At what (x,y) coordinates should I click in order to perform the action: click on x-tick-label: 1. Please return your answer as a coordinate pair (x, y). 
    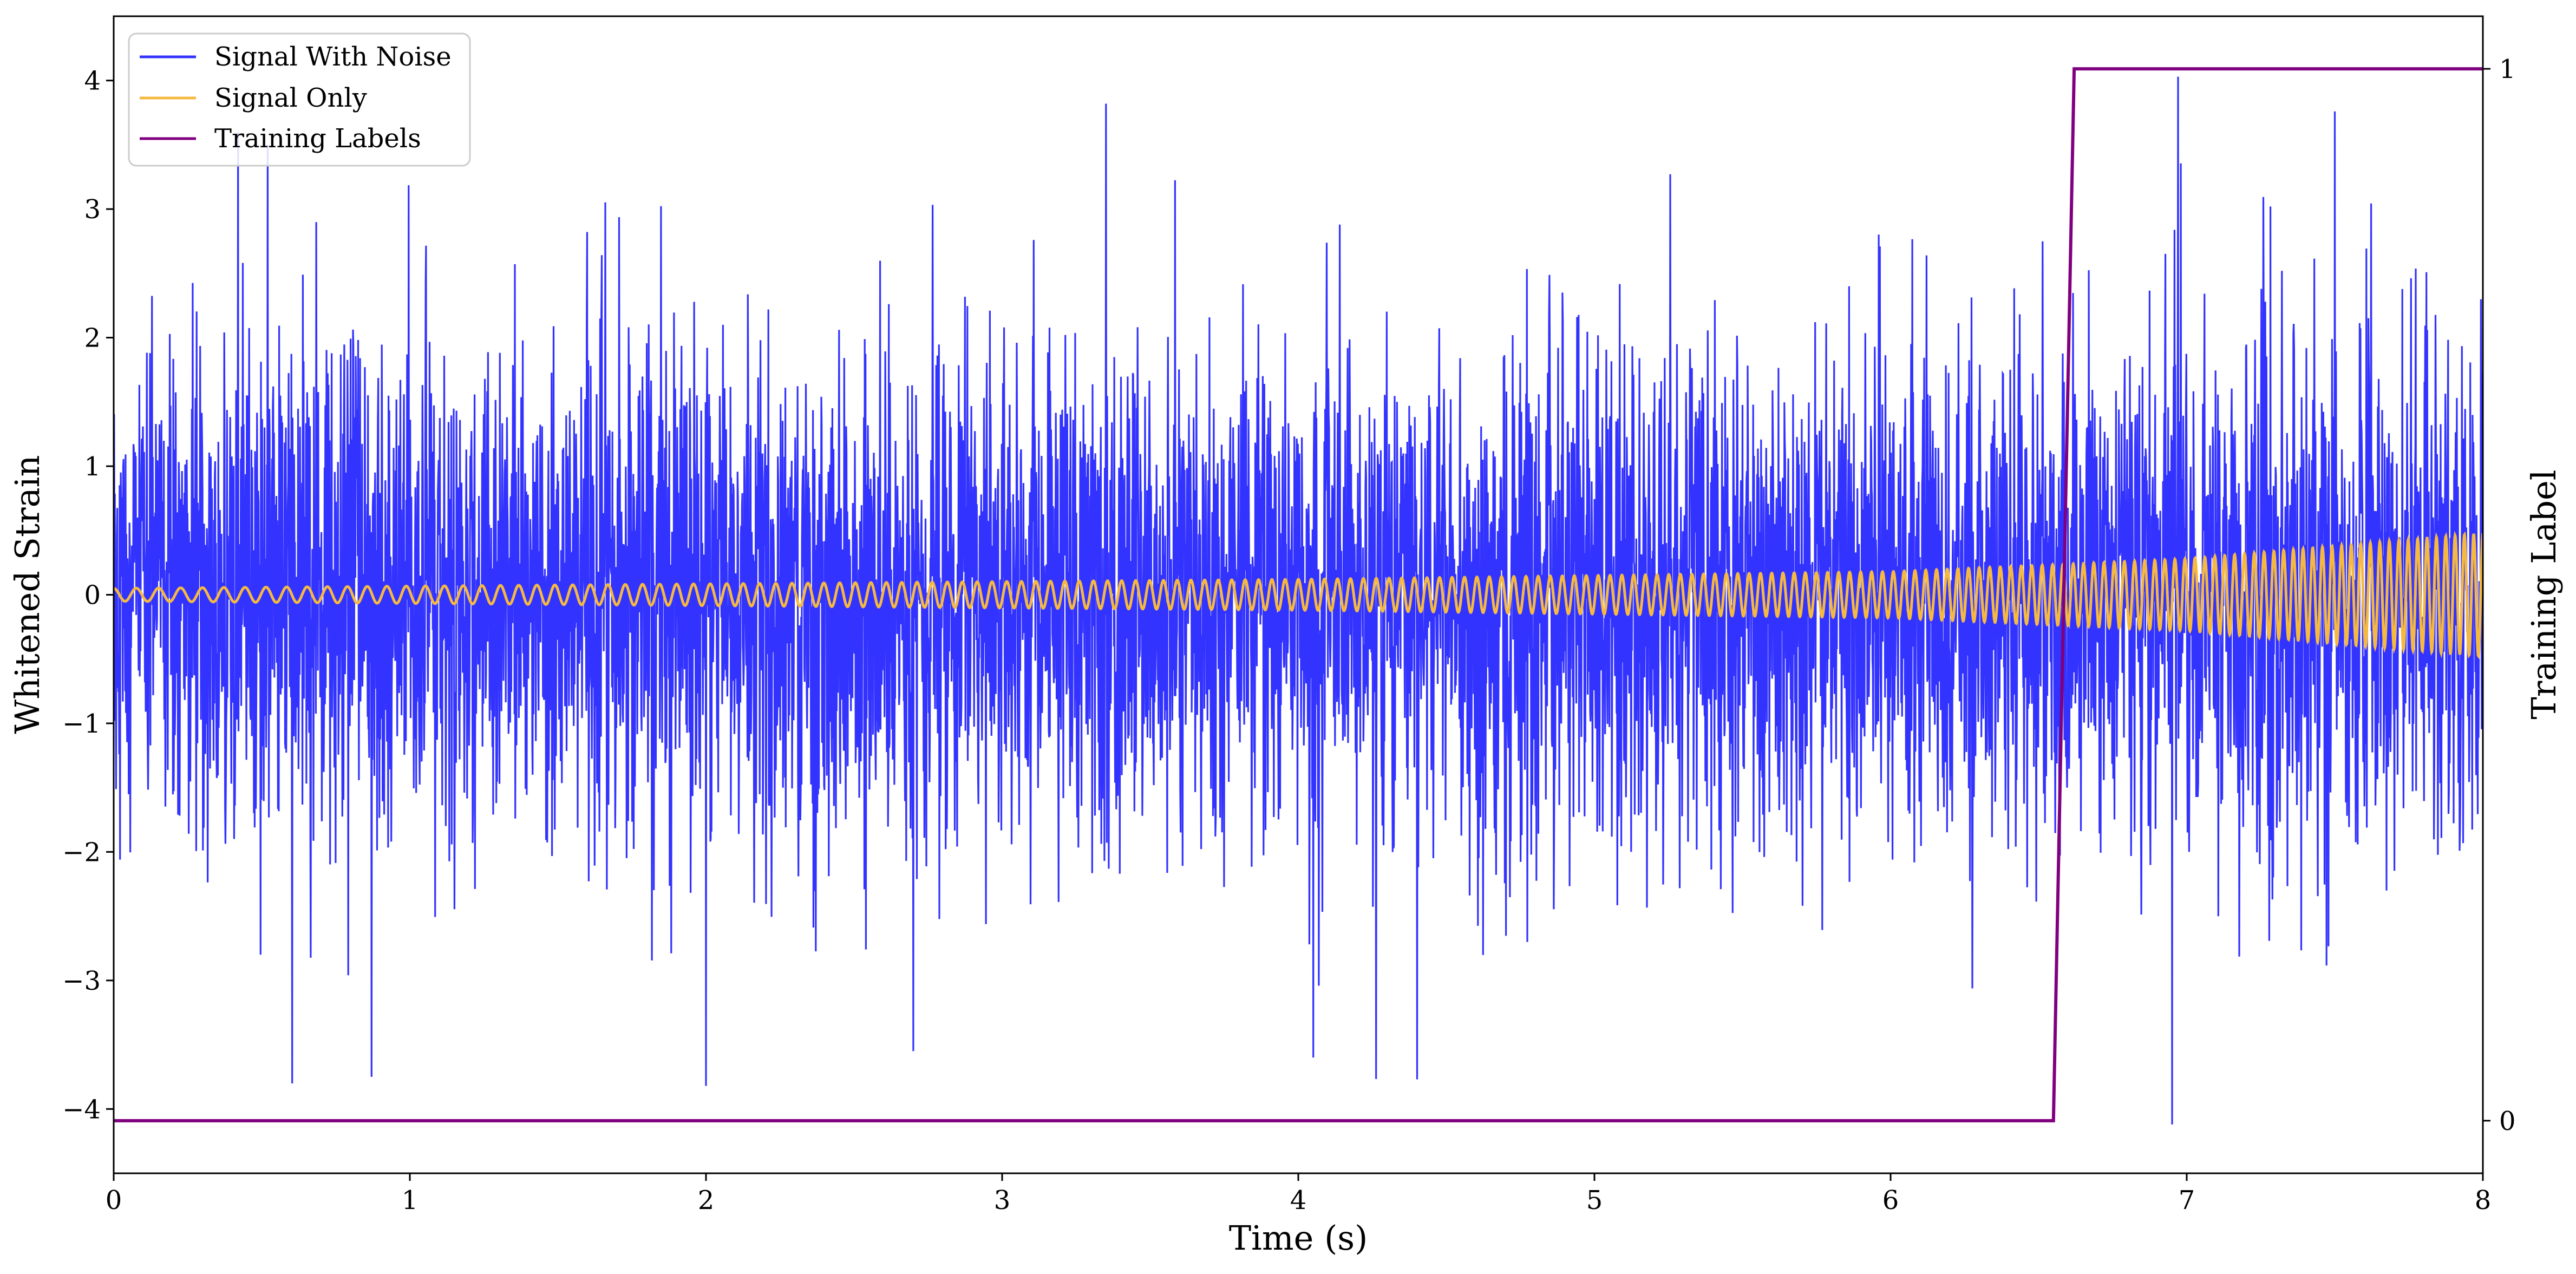
    Looking at the image, I should click on (410, 1200).